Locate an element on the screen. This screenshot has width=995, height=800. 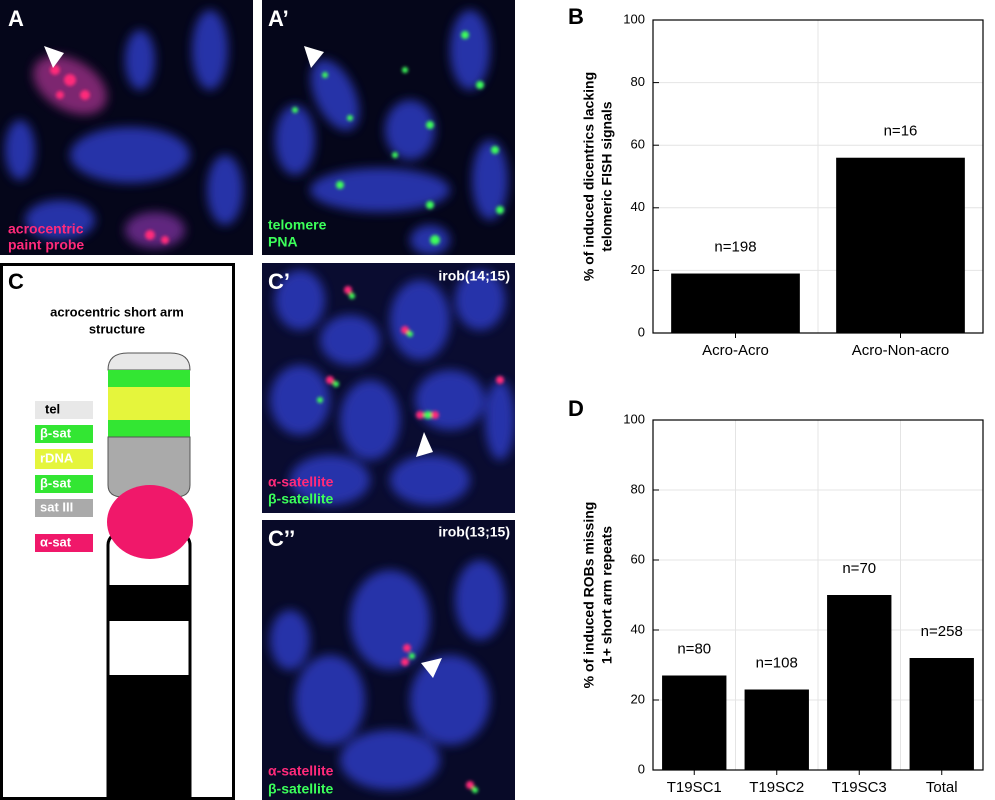
y-axis-label: % of induced ROBs missing is located at coordinates (589, 595).